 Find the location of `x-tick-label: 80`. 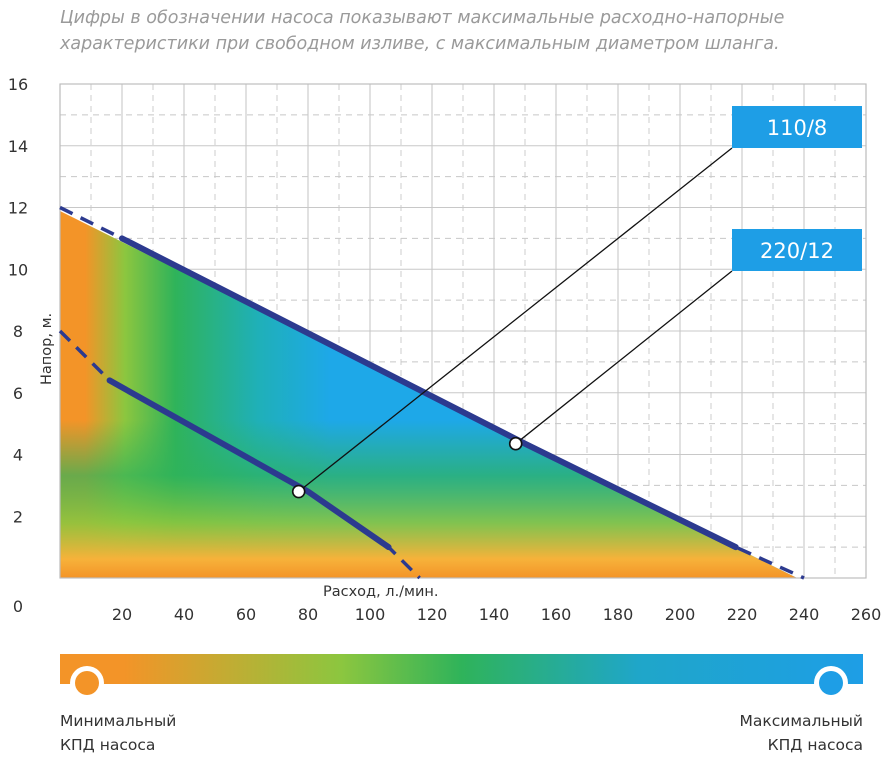

x-tick-label: 80 is located at coordinates (308, 614).